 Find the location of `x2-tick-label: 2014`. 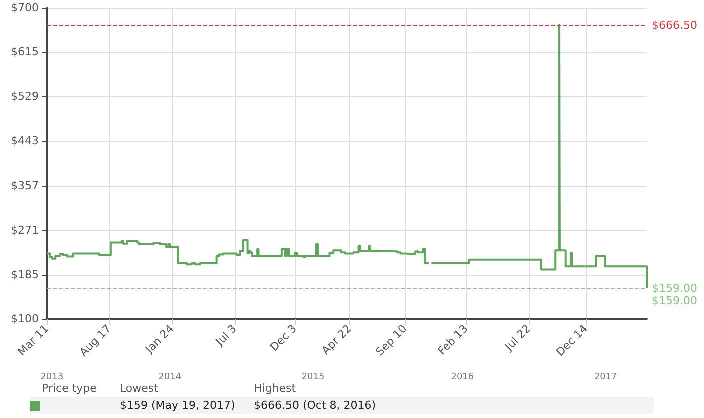

x2-tick-label: 2014 is located at coordinates (170, 377).